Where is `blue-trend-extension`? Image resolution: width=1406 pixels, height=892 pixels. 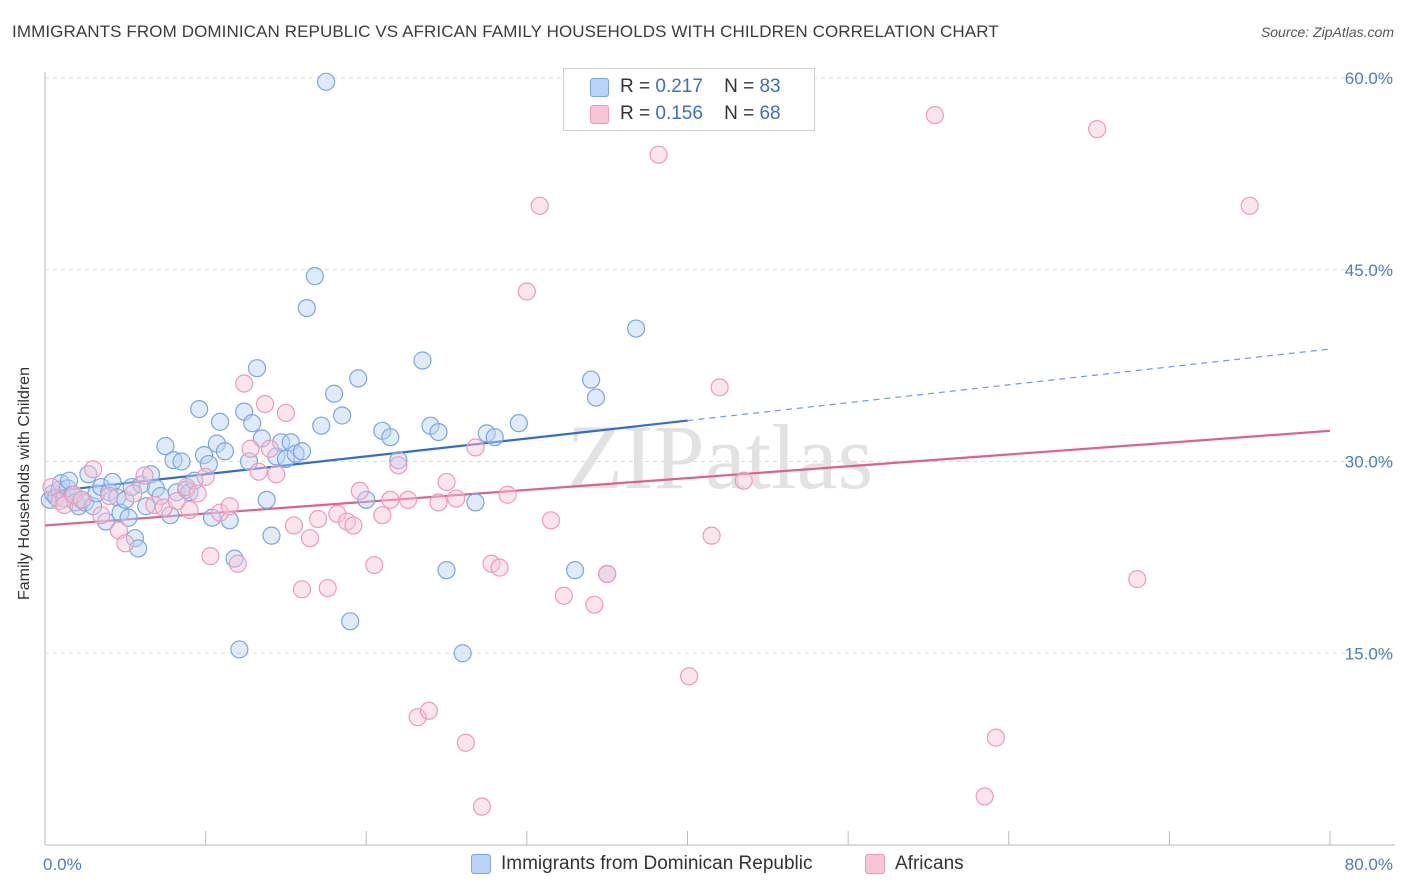
blue-trend-extension is located at coordinates (1009, 385).